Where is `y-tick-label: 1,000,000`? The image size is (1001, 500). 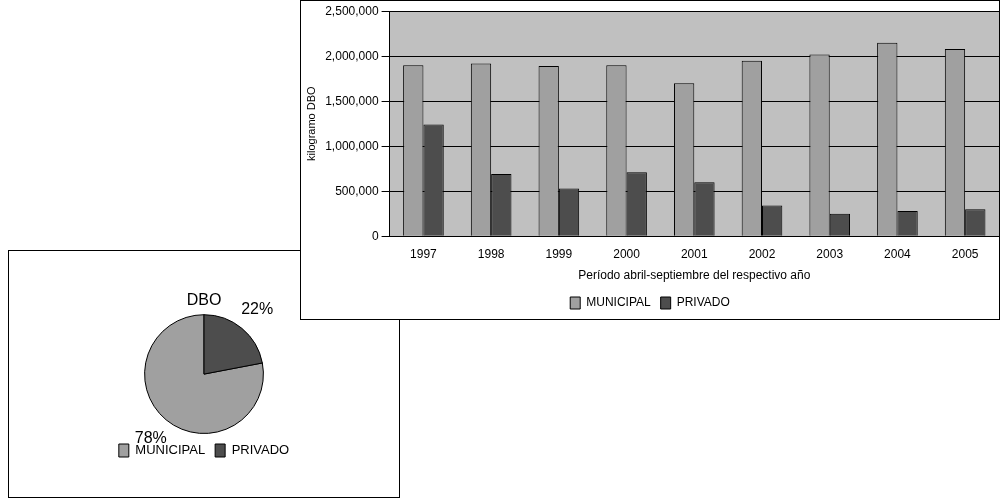
y-tick-label: 1,000,000 is located at coordinates (352, 145).